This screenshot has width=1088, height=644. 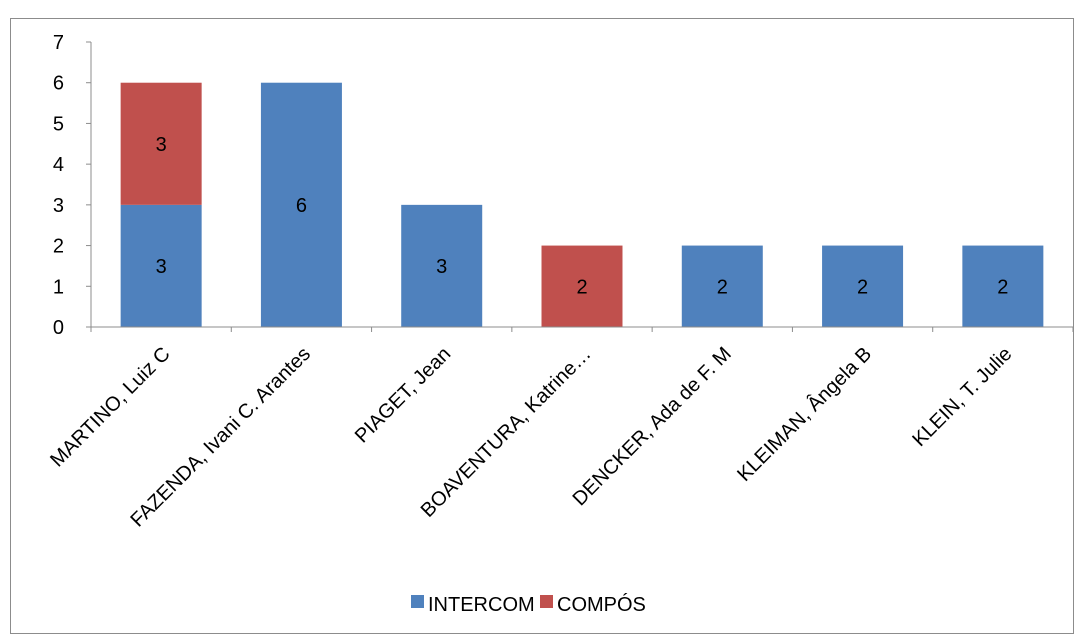 I want to click on x-category-label: PIAGET, Jean, so click(x=403, y=395).